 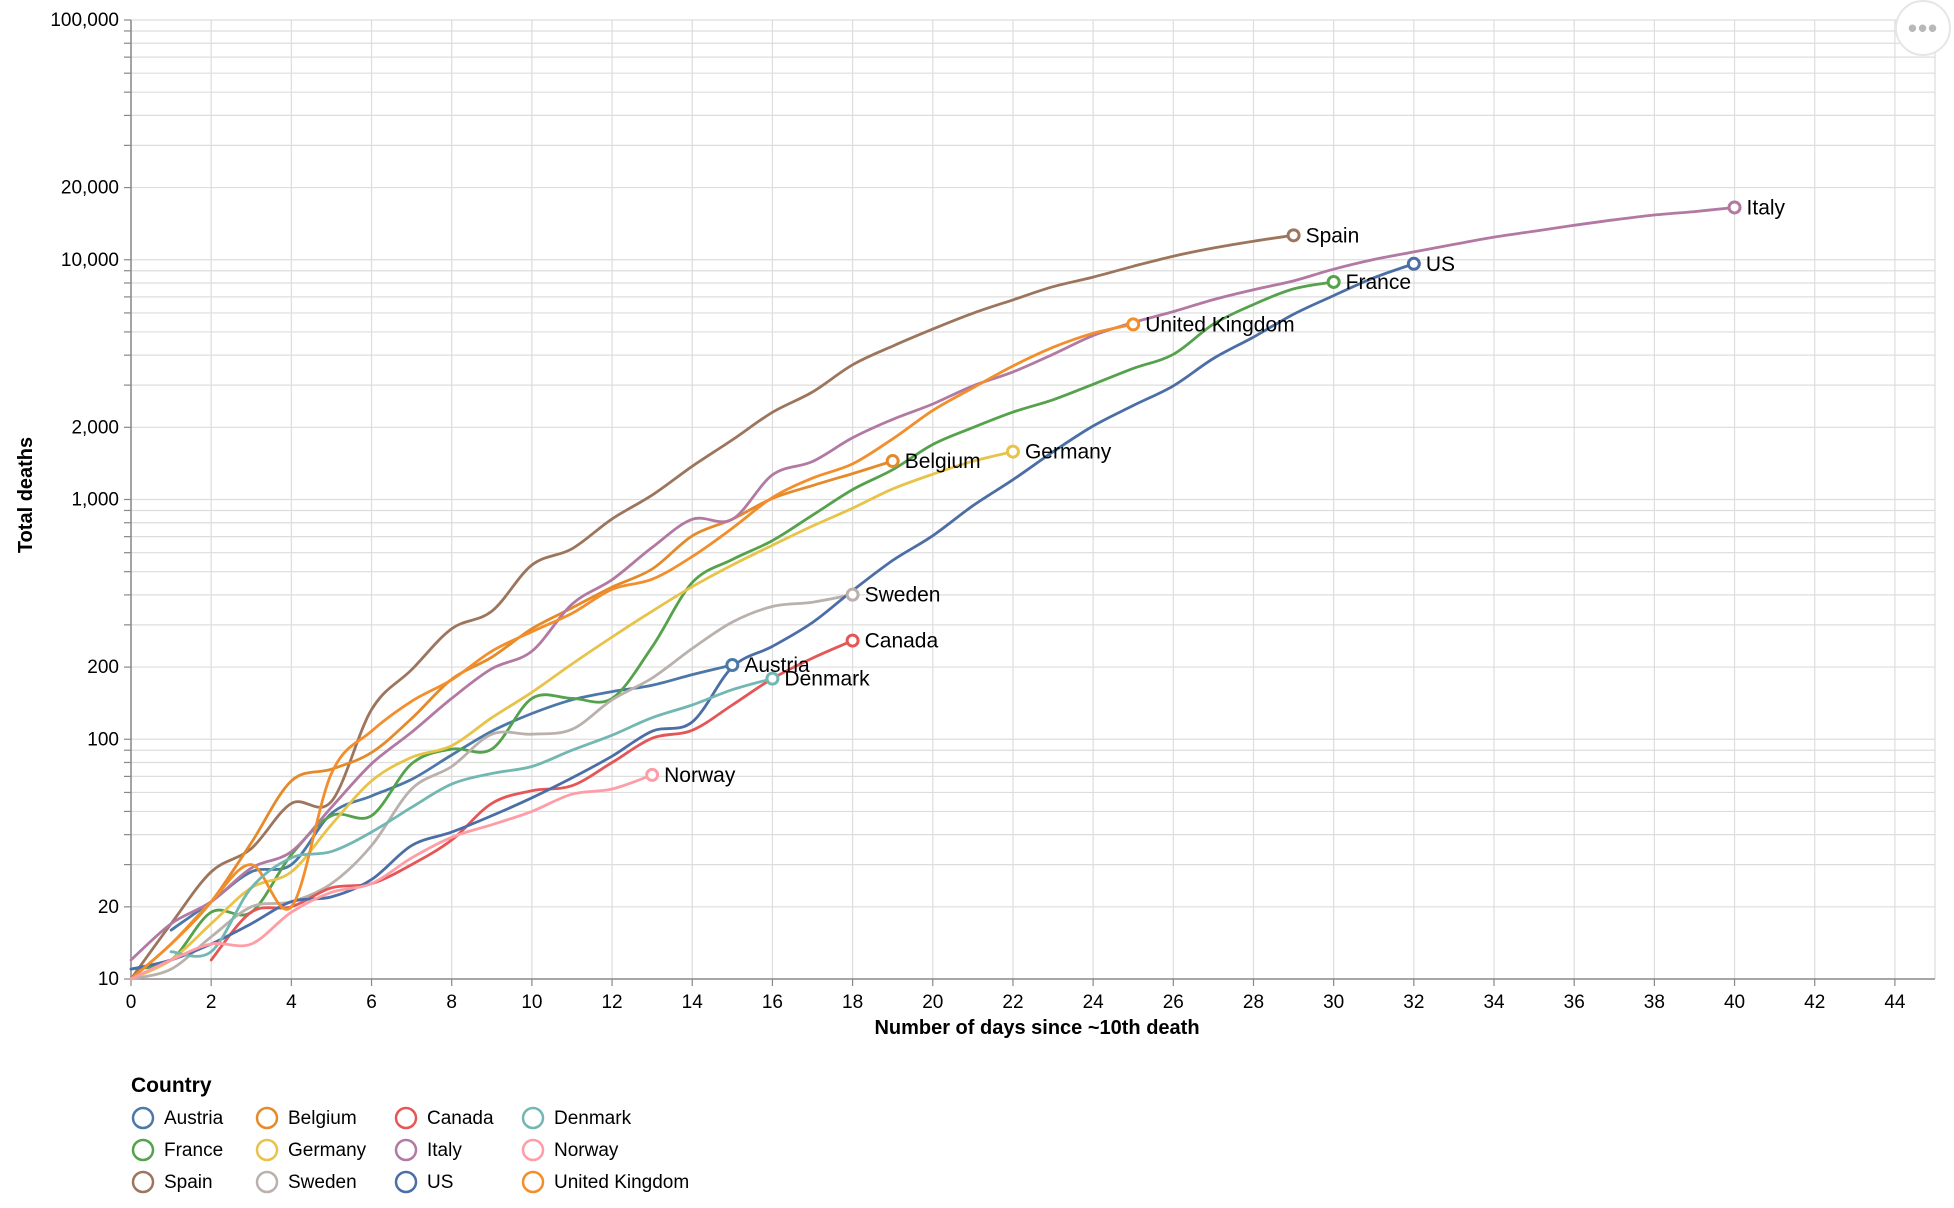 I want to click on end-label-us: US, so click(x=1440, y=264).